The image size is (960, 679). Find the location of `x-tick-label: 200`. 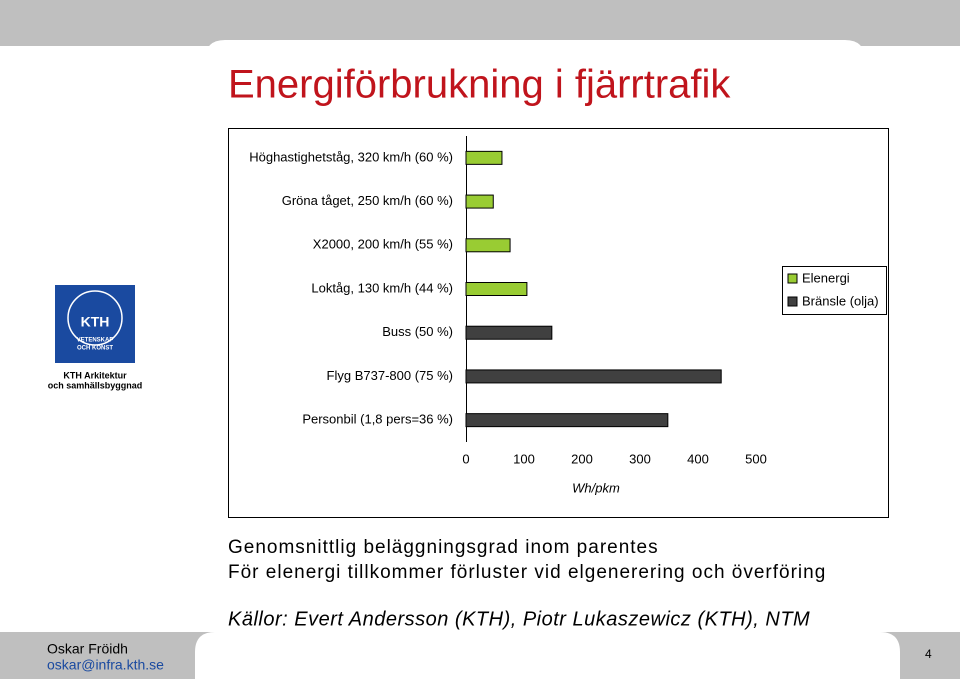

x-tick-label: 200 is located at coordinates (582, 458).